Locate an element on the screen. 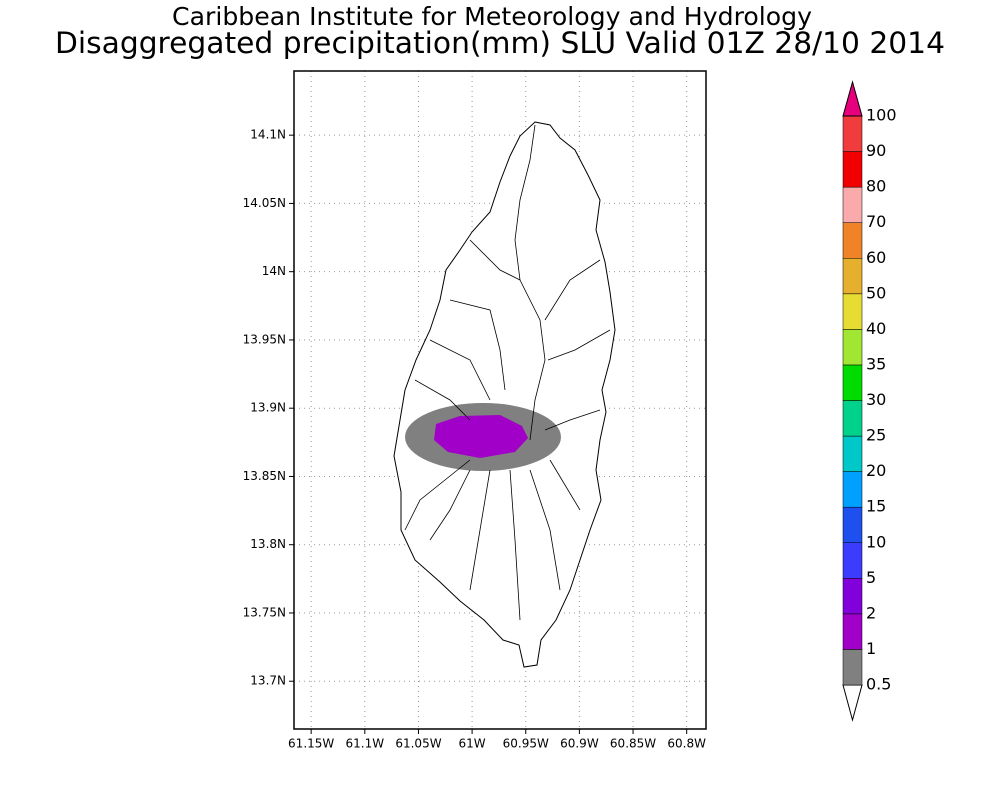  colorbar-under is located at coordinates (852, 703).